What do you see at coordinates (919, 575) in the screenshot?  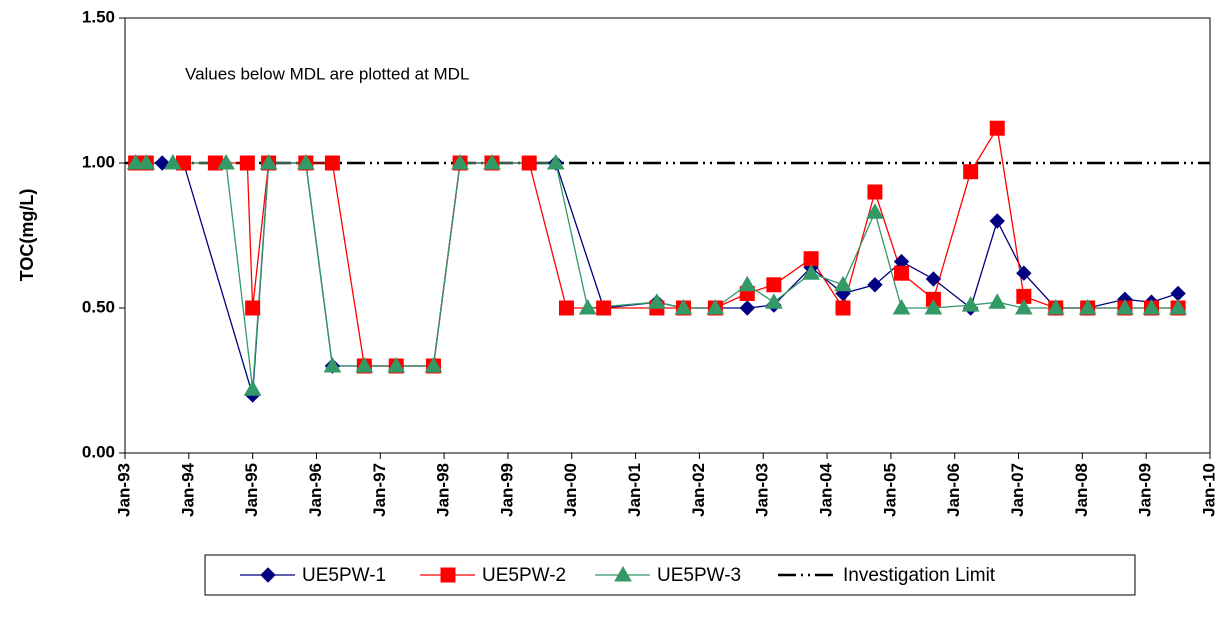 I see `legend-label: Investigation Limit` at bounding box center [919, 575].